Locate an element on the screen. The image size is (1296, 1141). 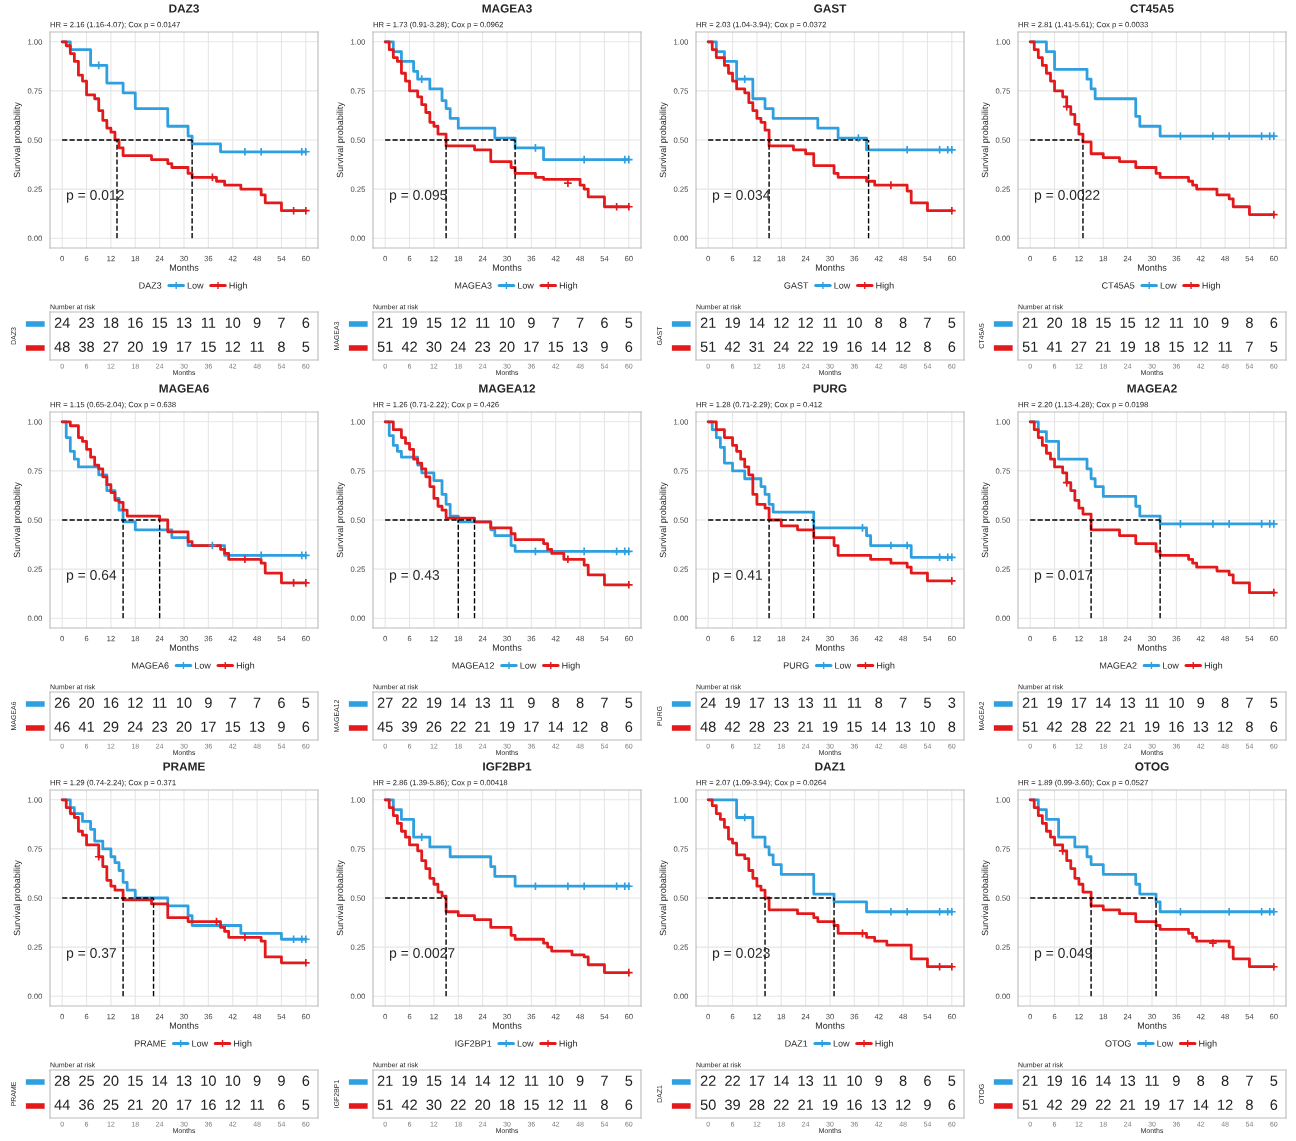
data-label: 41 is located at coordinates (1054, 346).